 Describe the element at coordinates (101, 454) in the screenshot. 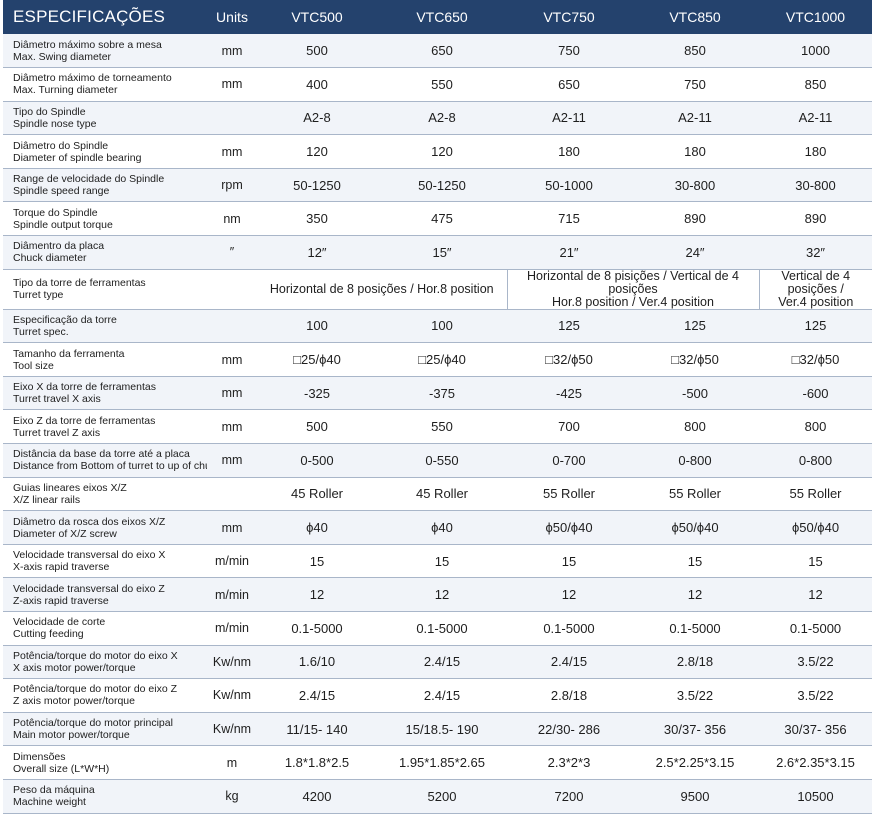

I see `spec-label-portuguese: Distância da base da torre até a placa` at that location.